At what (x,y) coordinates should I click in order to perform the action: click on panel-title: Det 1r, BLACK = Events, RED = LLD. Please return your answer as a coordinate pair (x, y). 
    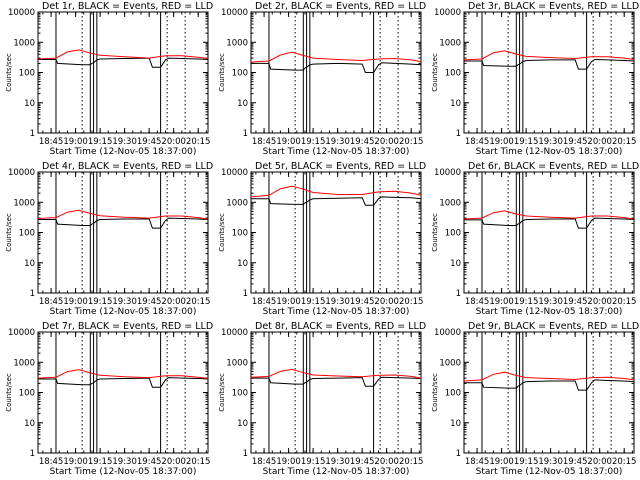
    Looking at the image, I should click on (127, 6).